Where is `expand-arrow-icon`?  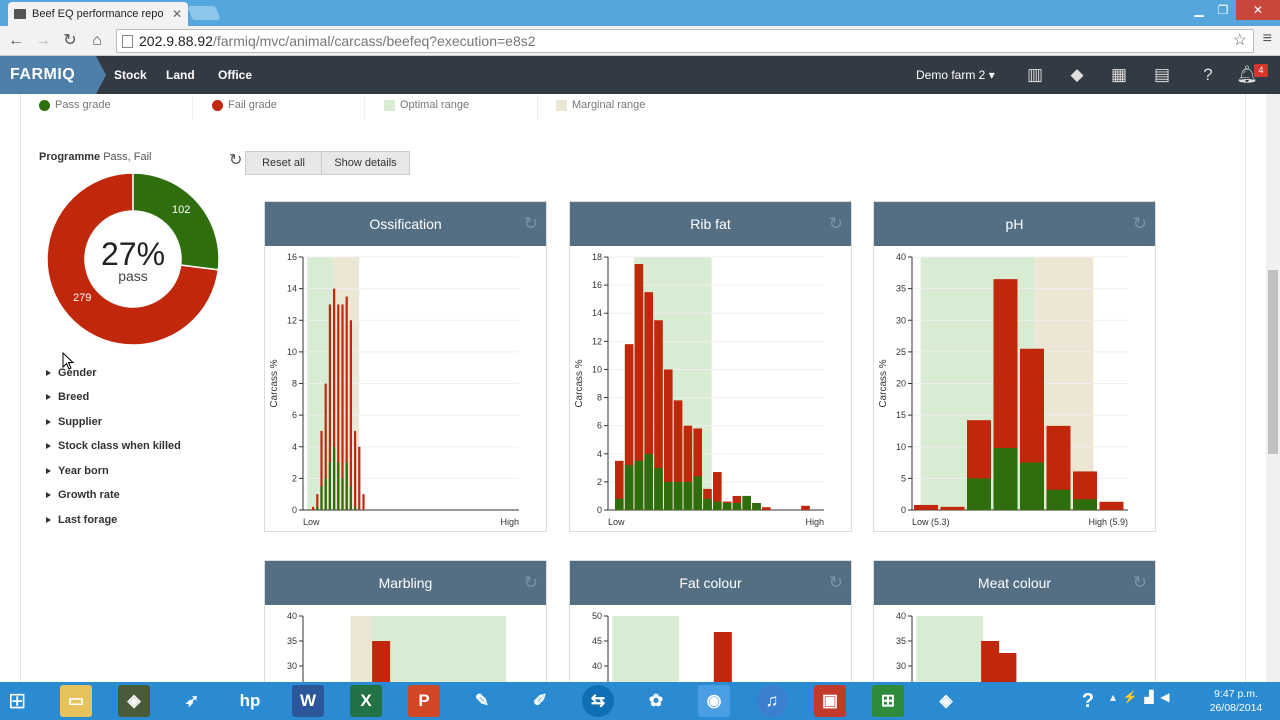
expand-arrow-icon is located at coordinates (48, 495).